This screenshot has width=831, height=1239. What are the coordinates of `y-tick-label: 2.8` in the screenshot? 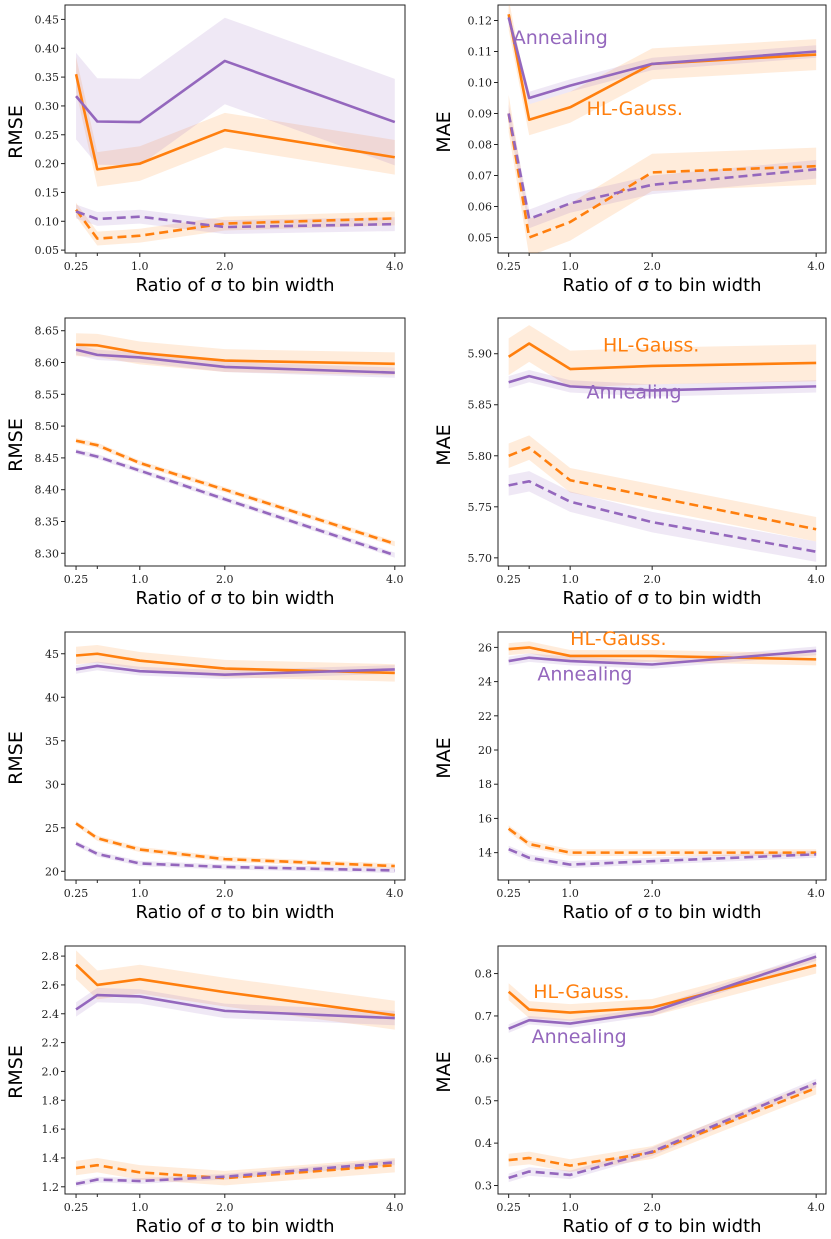 It's located at (51, 956).